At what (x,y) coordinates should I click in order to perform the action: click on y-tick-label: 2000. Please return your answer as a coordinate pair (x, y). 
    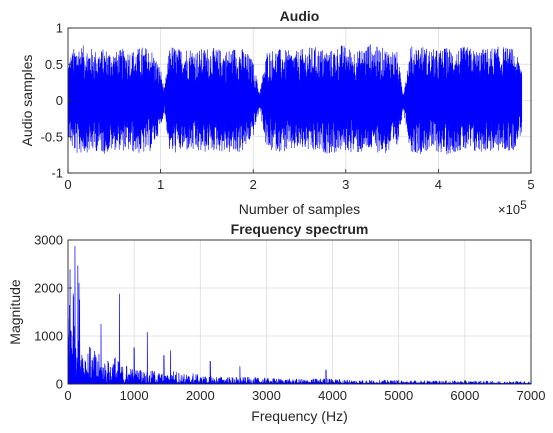
    Looking at the image, I should click on (48, 288).